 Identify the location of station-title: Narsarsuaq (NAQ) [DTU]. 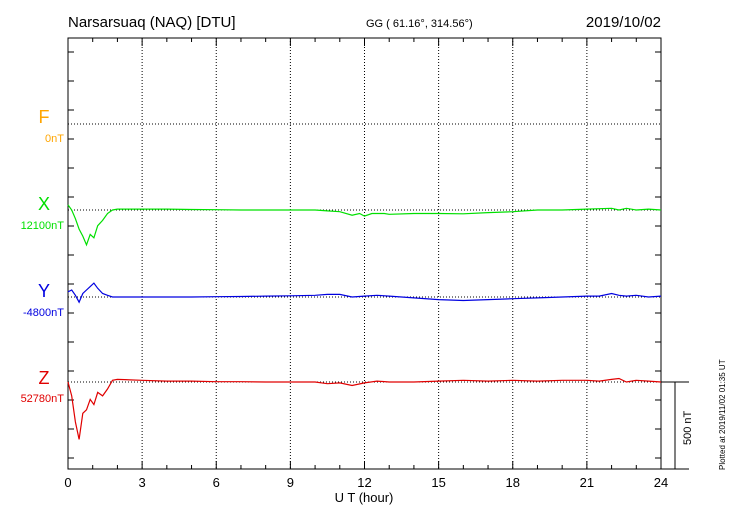
(152, 22).